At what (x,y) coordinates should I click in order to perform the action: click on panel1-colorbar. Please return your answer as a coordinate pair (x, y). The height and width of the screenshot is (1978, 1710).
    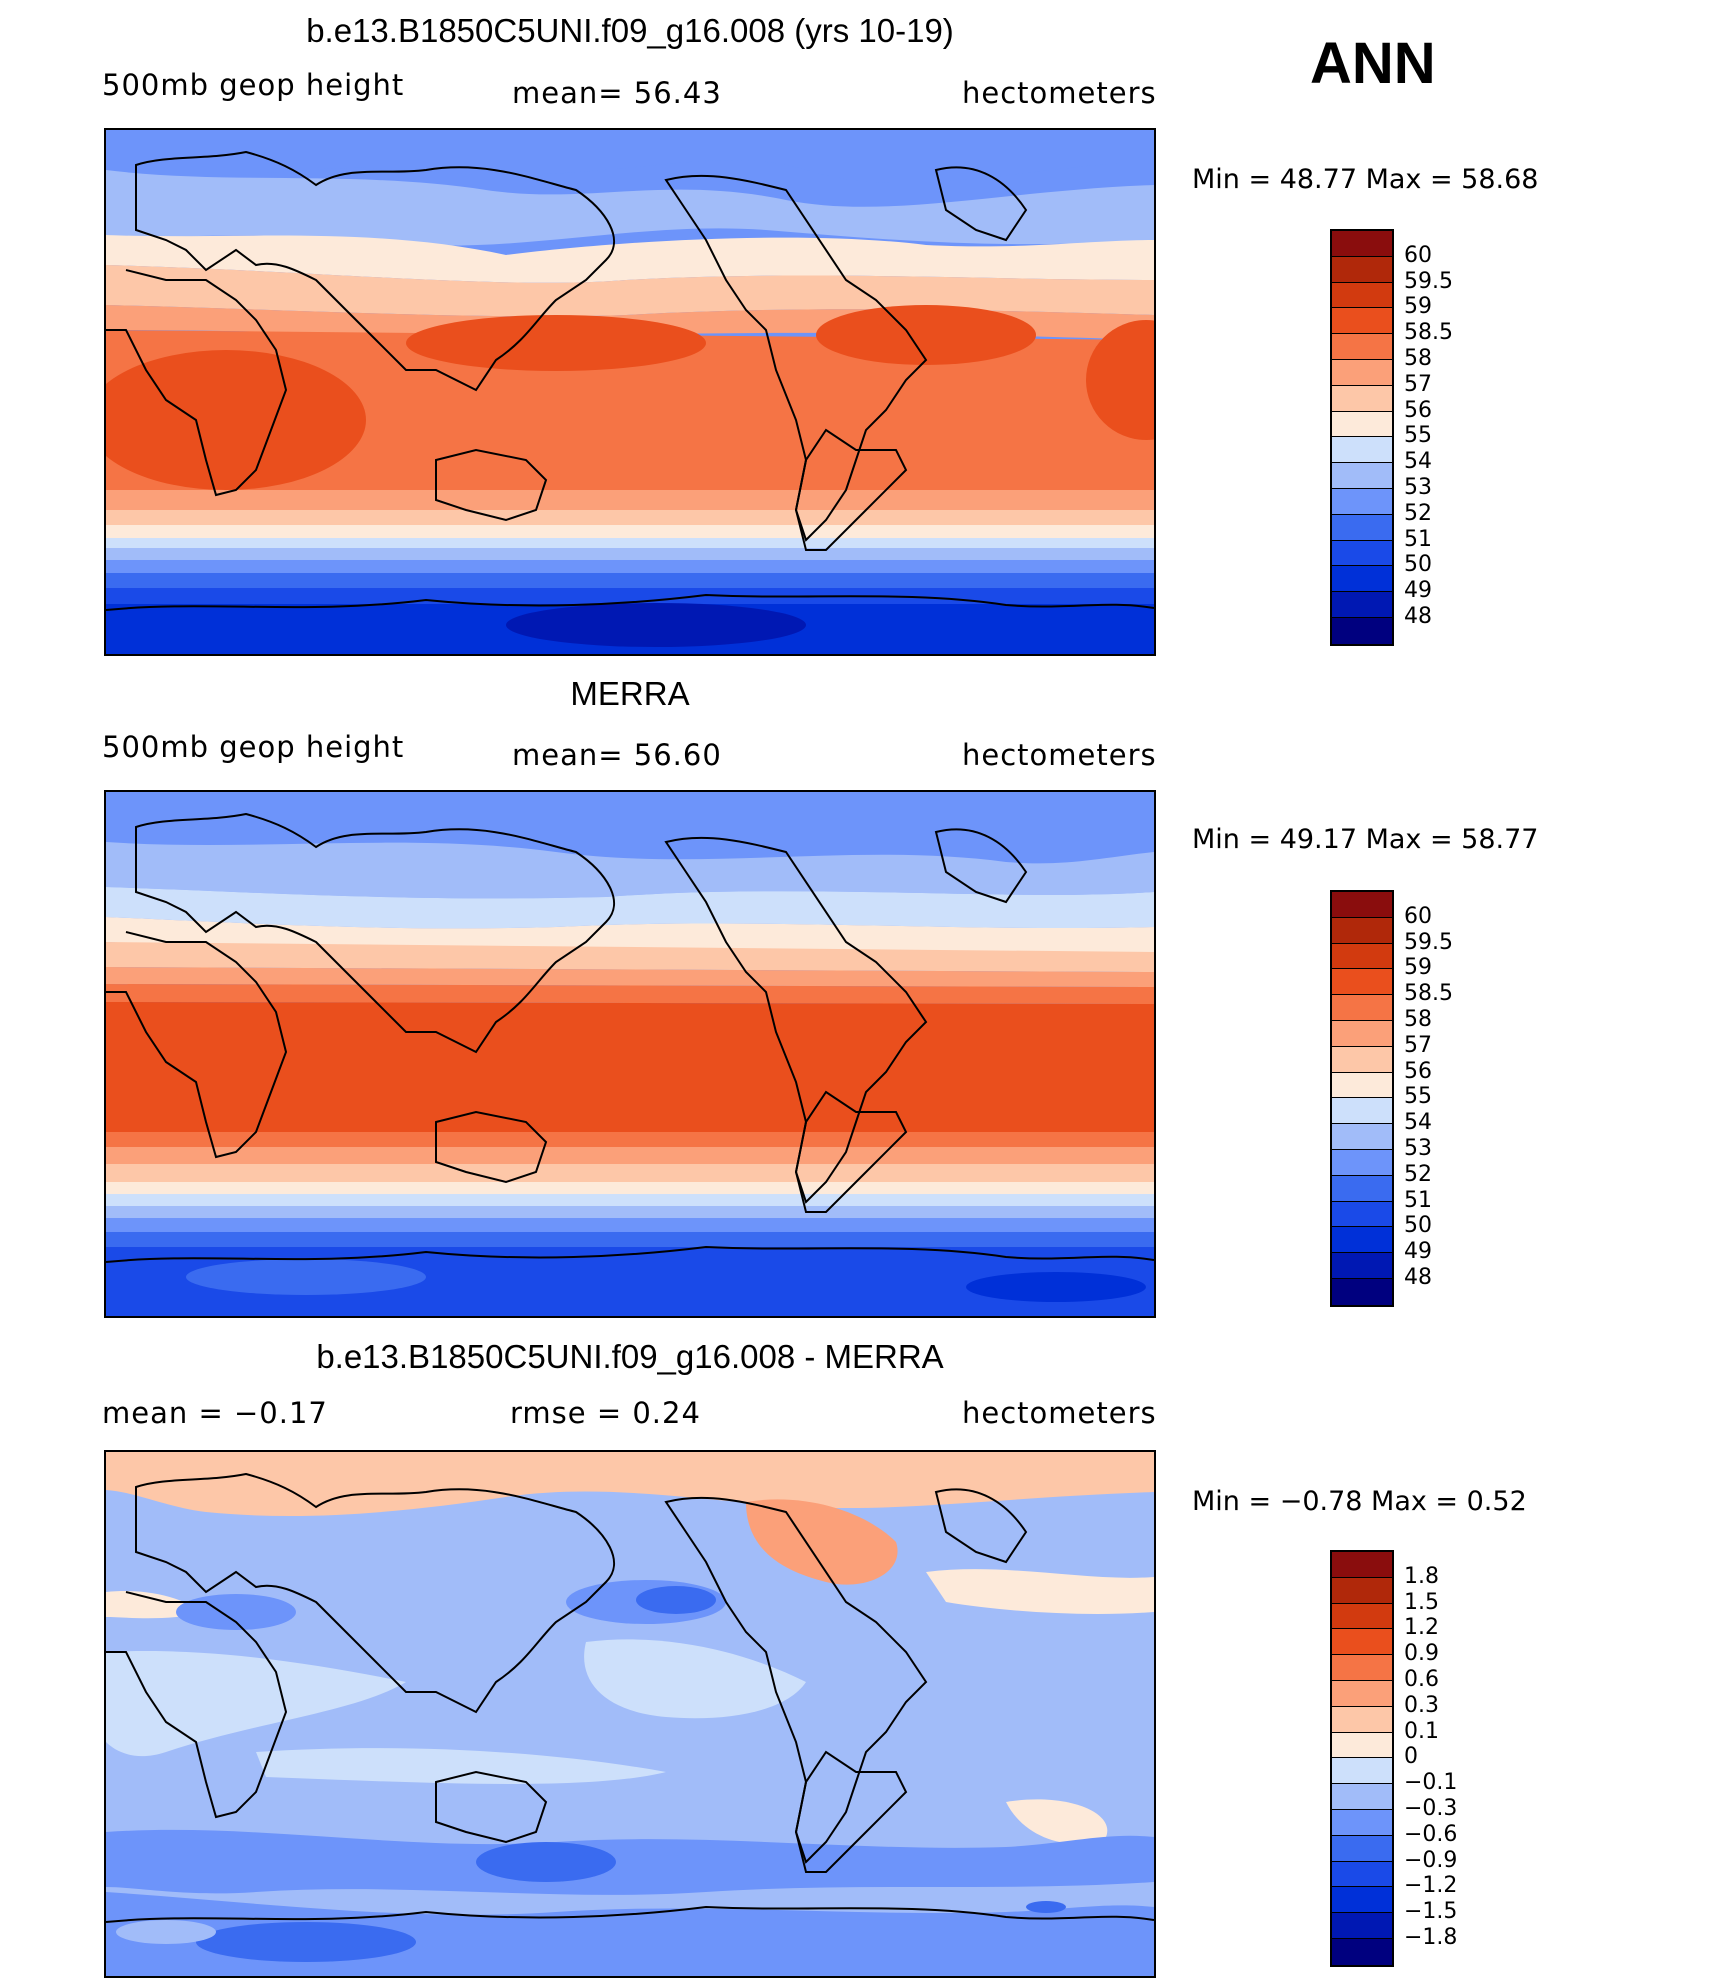
    Looking at the image, I should click on (1362, 437).